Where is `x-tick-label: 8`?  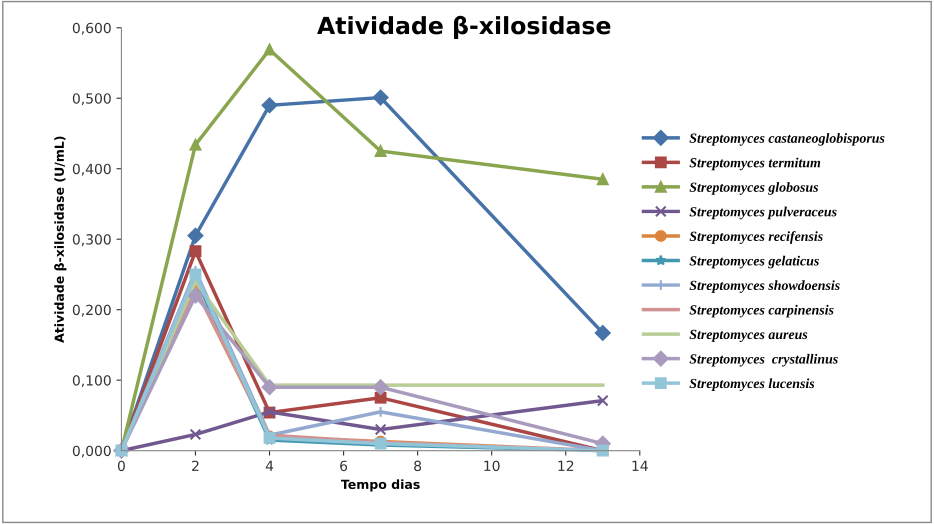 x-tick-label: 8 is located at coordinates (418, 466).